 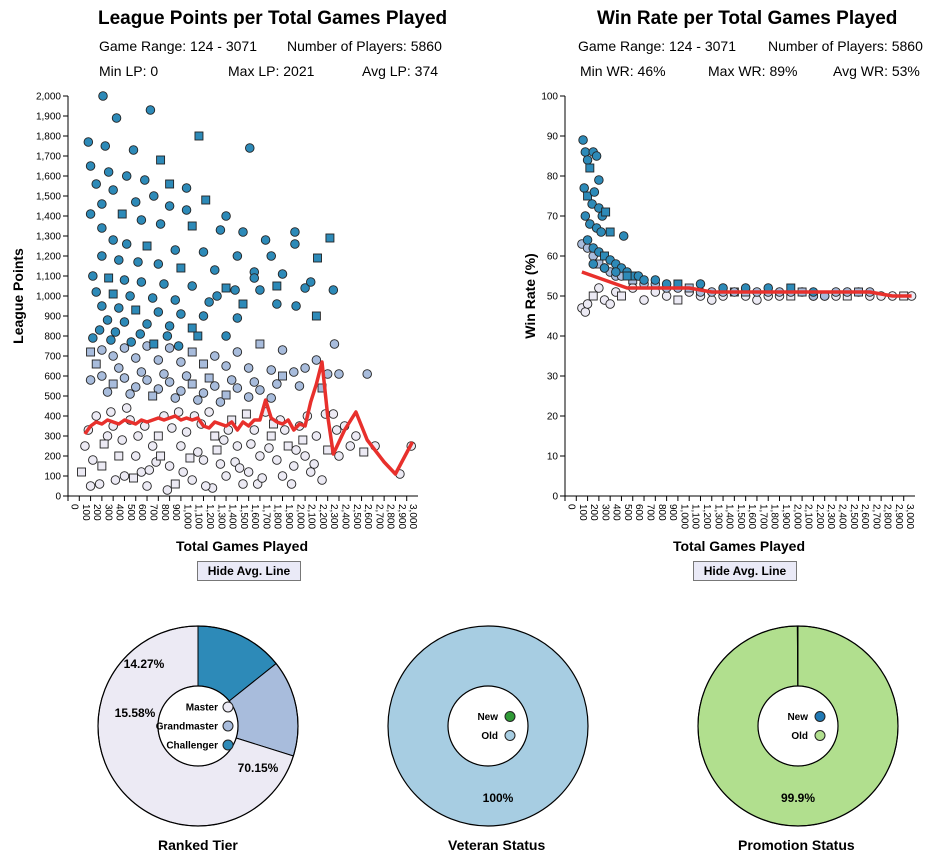 What do you see at coordinates (48, 117) in the screenshot?
I see `lp-y-tick-label: 1,900` at bounding box center [48, 117].